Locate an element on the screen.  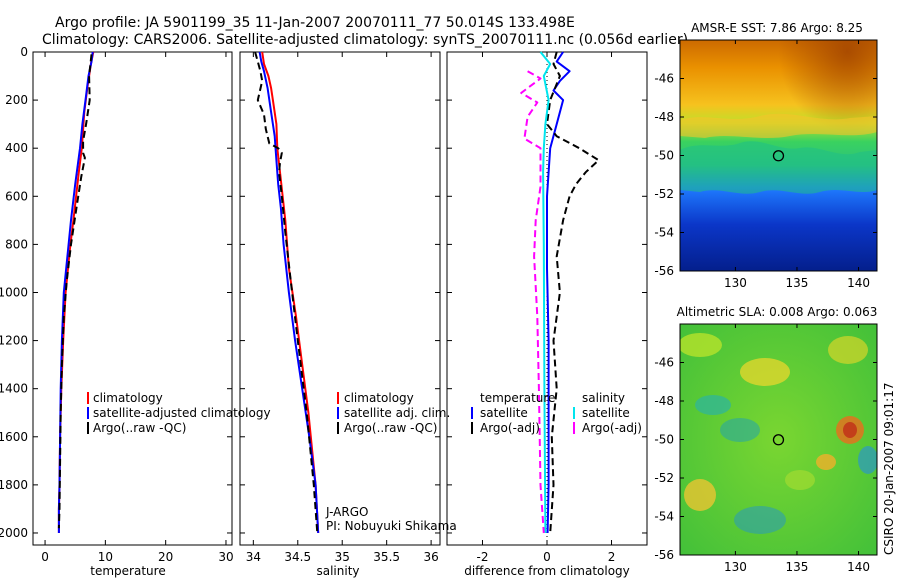
legend-label-satellite: satellite adj. clim. is located at coordinates (397, 413).